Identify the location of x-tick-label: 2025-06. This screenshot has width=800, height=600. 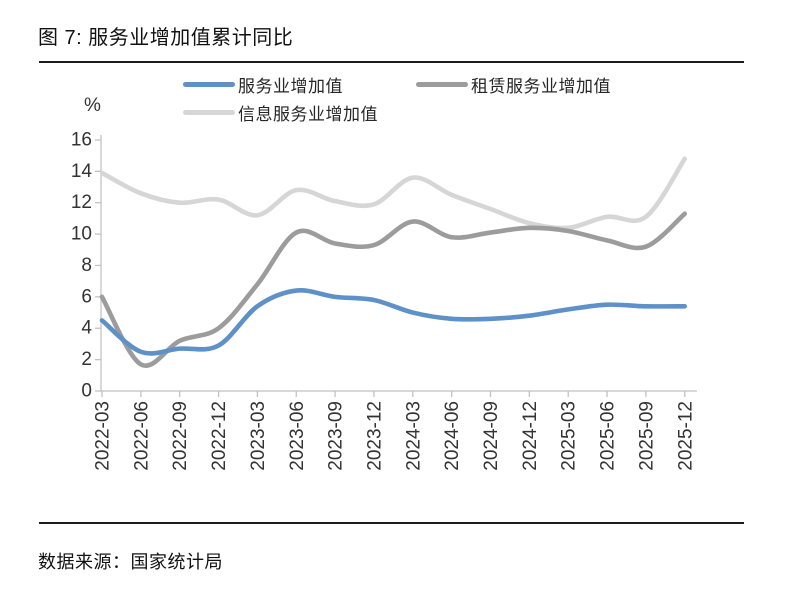
(608, 436).